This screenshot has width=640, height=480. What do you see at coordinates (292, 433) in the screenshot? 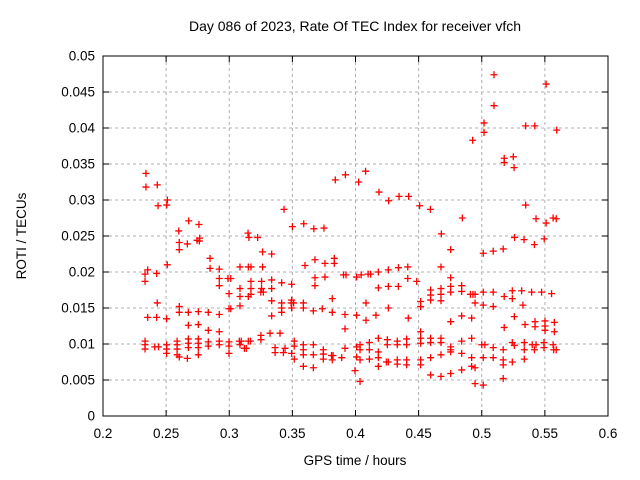
I see `x-tick-label: 0.35` at bounding box center [292, 433].